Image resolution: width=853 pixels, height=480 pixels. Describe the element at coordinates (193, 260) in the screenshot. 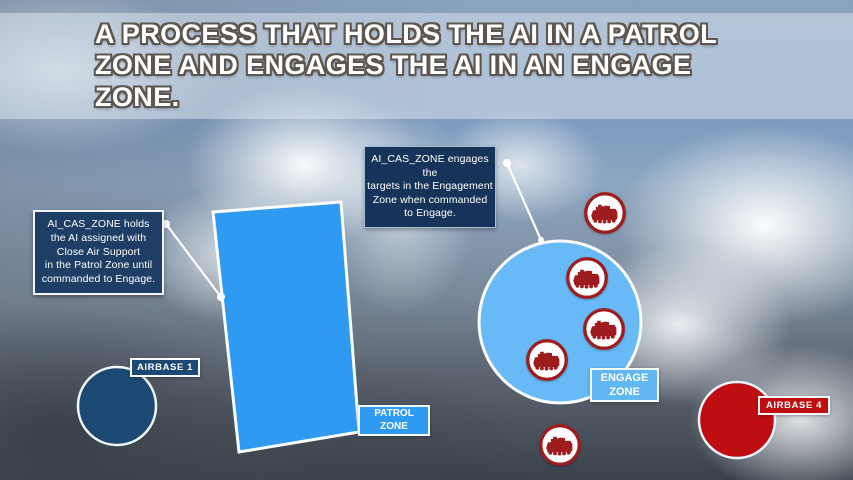

I see `patrol-callout-connector` at that location.